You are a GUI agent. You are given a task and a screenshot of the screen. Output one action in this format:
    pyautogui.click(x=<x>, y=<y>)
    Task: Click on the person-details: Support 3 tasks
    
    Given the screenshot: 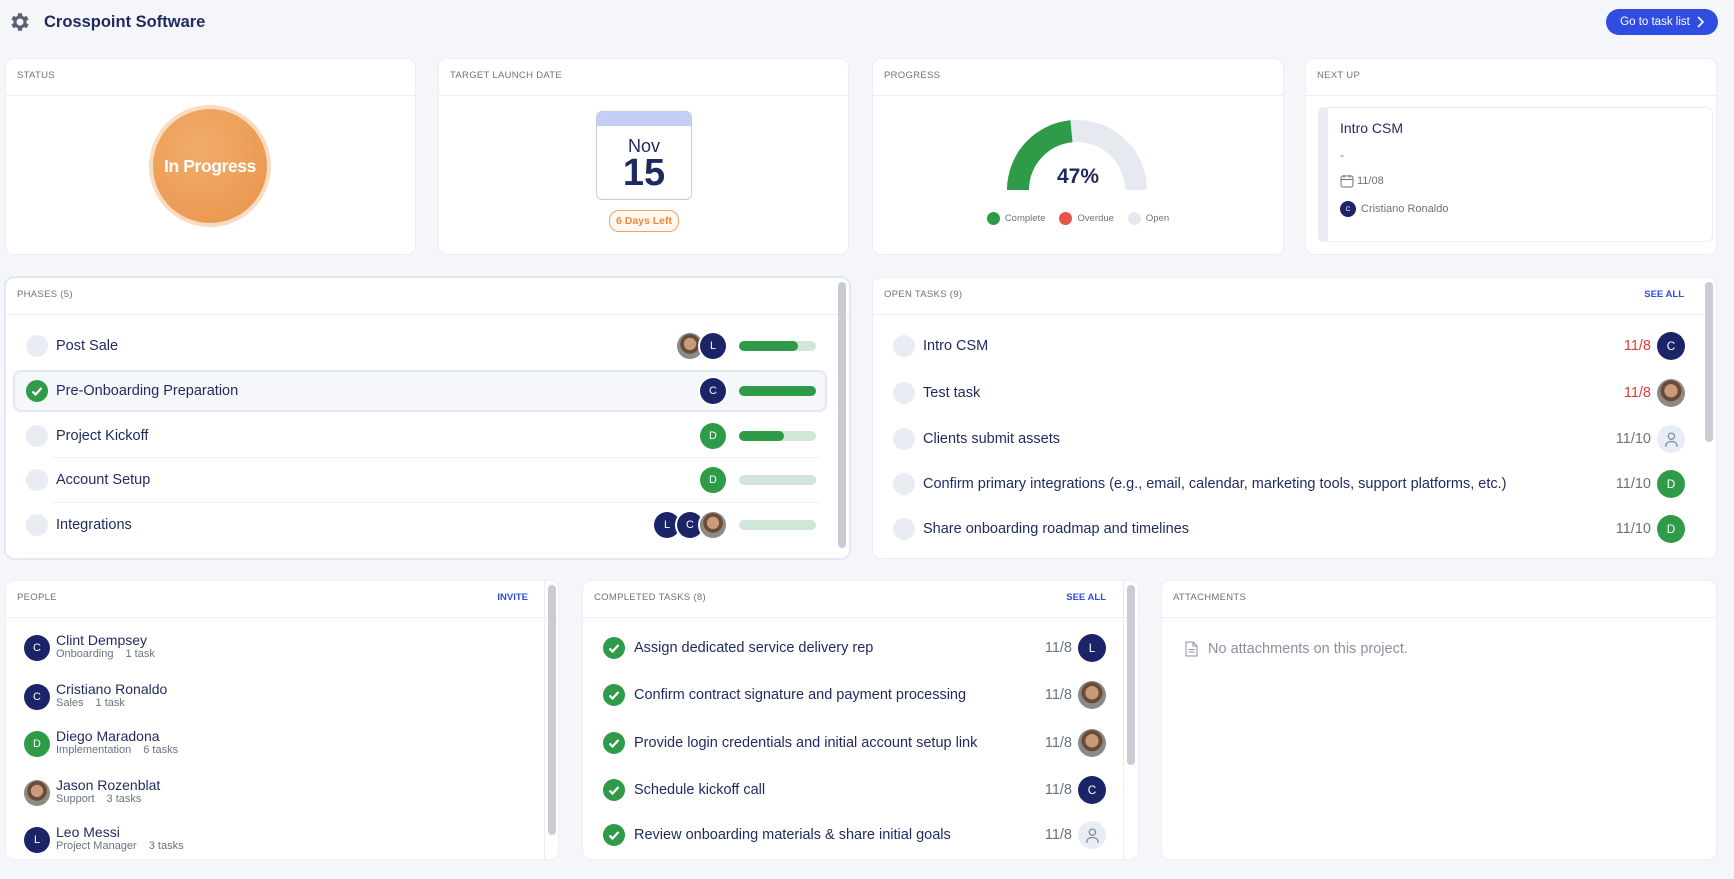 What is the action you would take?
    pyautogui.click(x=98, y=799)
    